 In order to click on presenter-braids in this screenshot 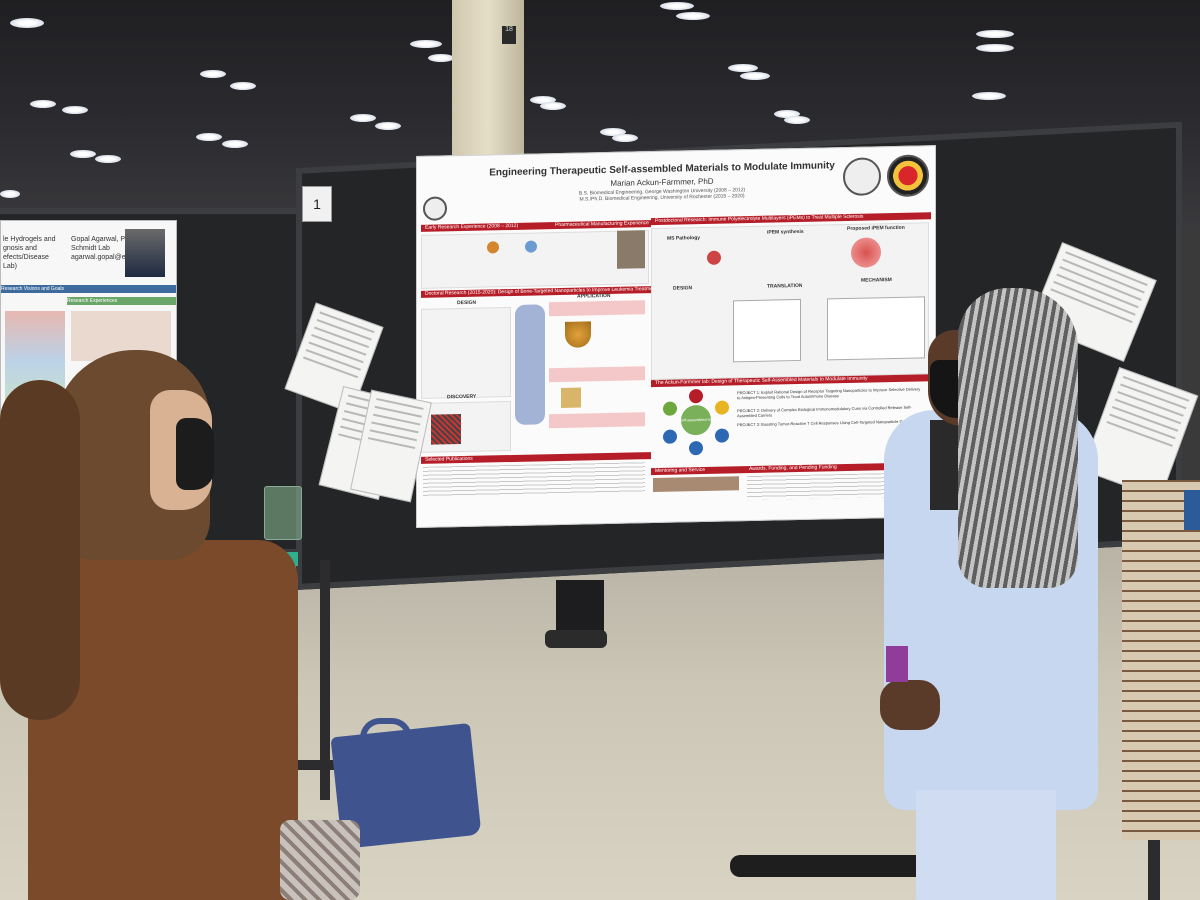, I will do `click(1018, 438)`.